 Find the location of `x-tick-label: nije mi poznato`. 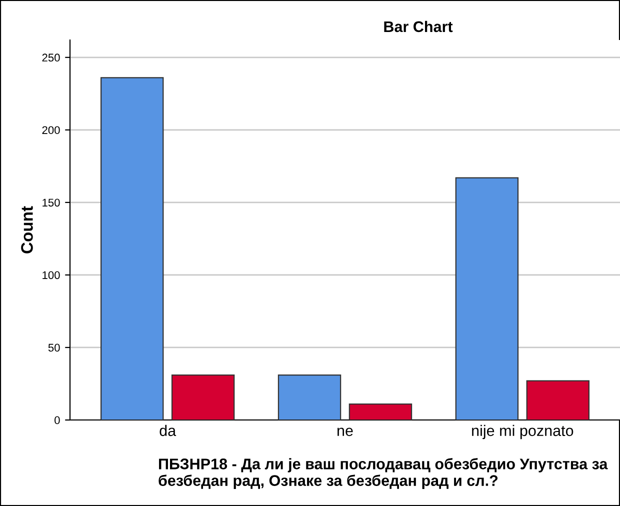

x-tick-label: nije mi poznato is located at coordinates (523, 432).